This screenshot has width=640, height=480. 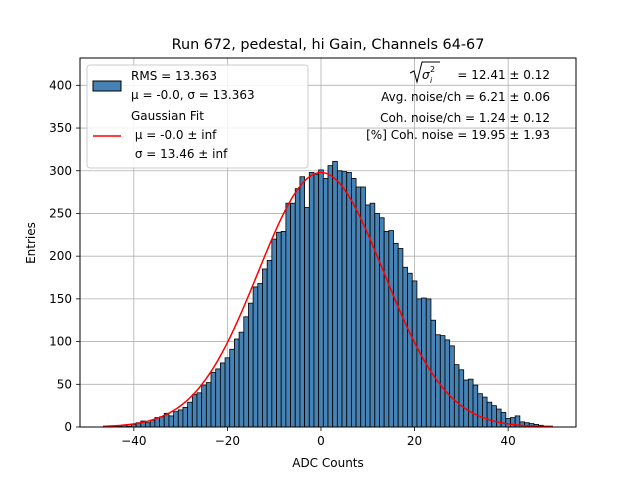 What do you see at coordinates (167, 116) in the screenshot?
I see `legend-fit-title: Gaussian Fit` at bounding box center [167, 116].